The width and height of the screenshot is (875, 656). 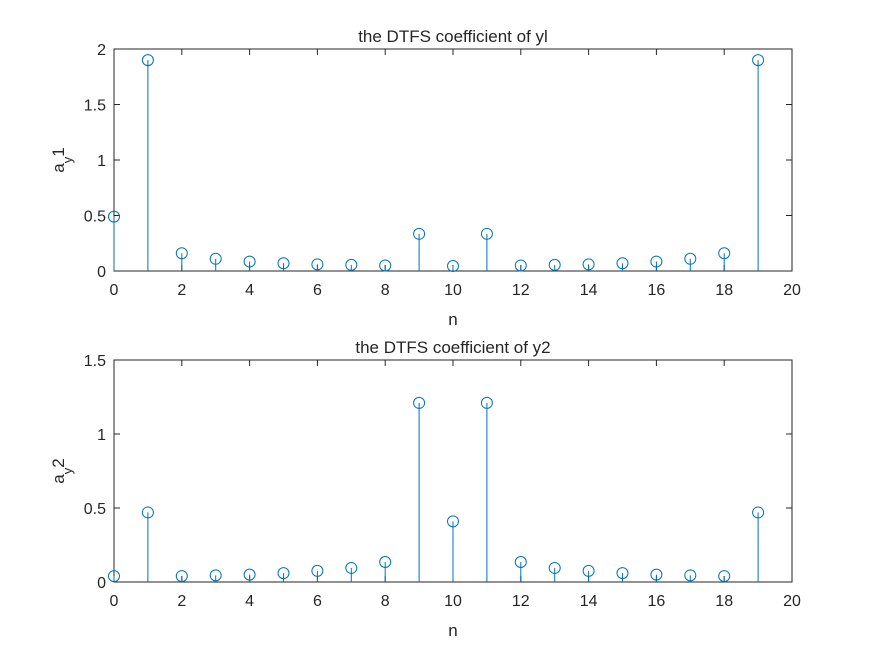 What do you see at coordinates (452, 347) in the screenshot?
I see `chart-title: the DTFS coefficient of y2` at bounding box center [452, 347].